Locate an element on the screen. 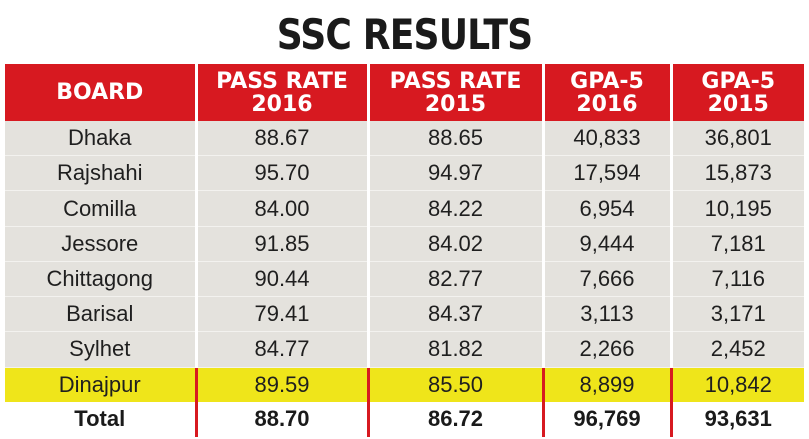 Image resolution: width=809 pixels, height=439 pixels. cell-board: Jessore is located at coordinates (101, 244).